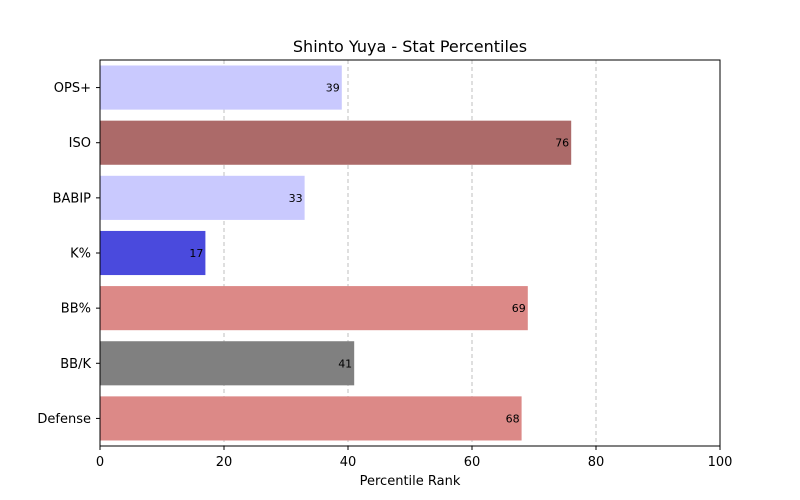  I want to click on data-label: 41, so click(345, 363).